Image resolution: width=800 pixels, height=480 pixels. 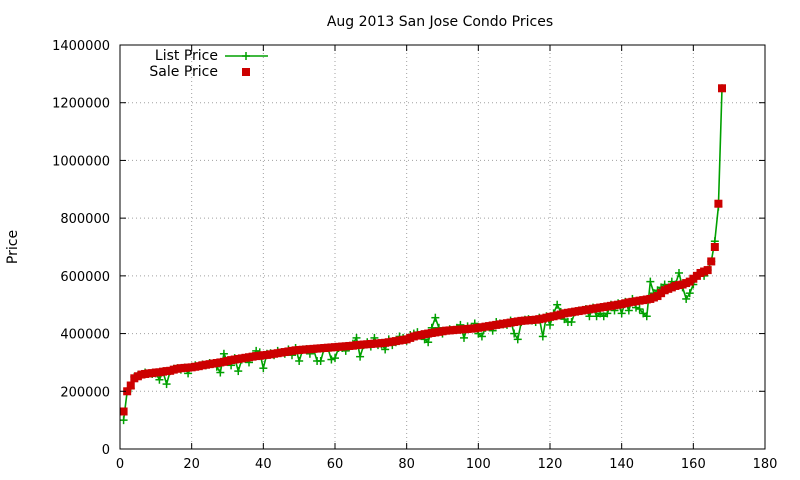 I want to click on chart-title: Aug 2013 San Jose Condo Prices, so click(x=440, y=22).